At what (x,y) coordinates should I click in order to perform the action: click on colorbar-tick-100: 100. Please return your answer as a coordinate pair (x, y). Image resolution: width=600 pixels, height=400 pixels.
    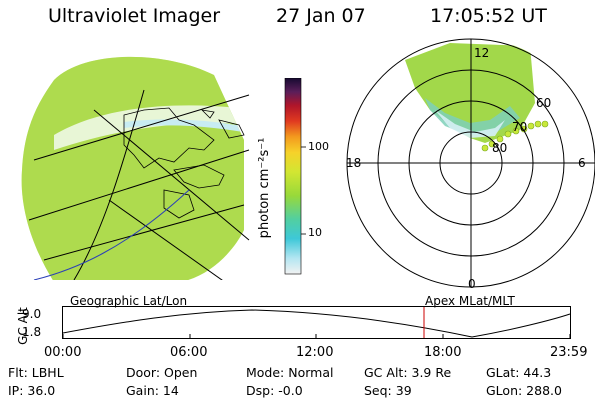
    Looking at the image, I should click on (318, 146).